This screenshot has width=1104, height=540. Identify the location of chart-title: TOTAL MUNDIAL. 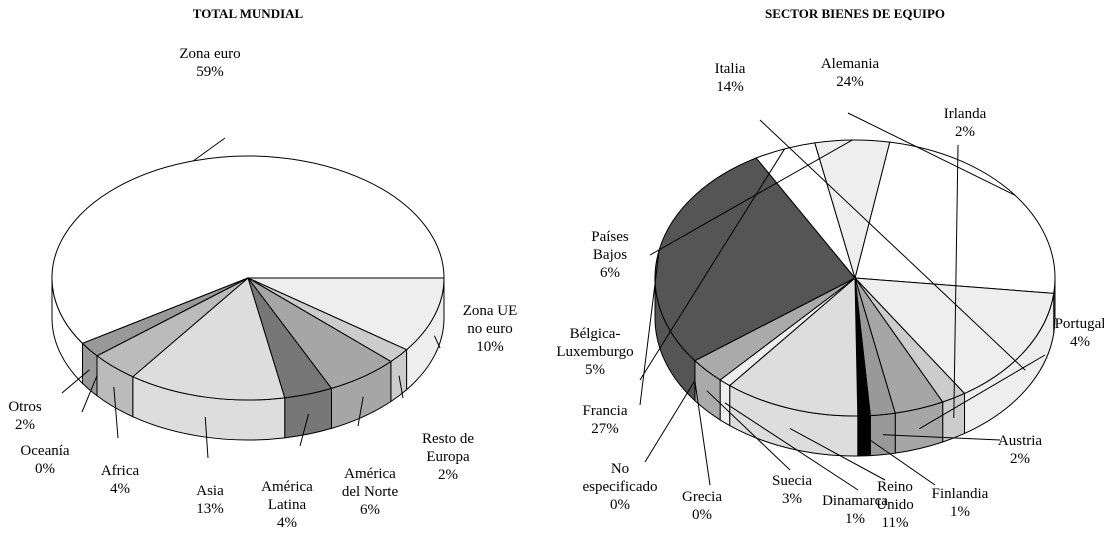
(248, 14).